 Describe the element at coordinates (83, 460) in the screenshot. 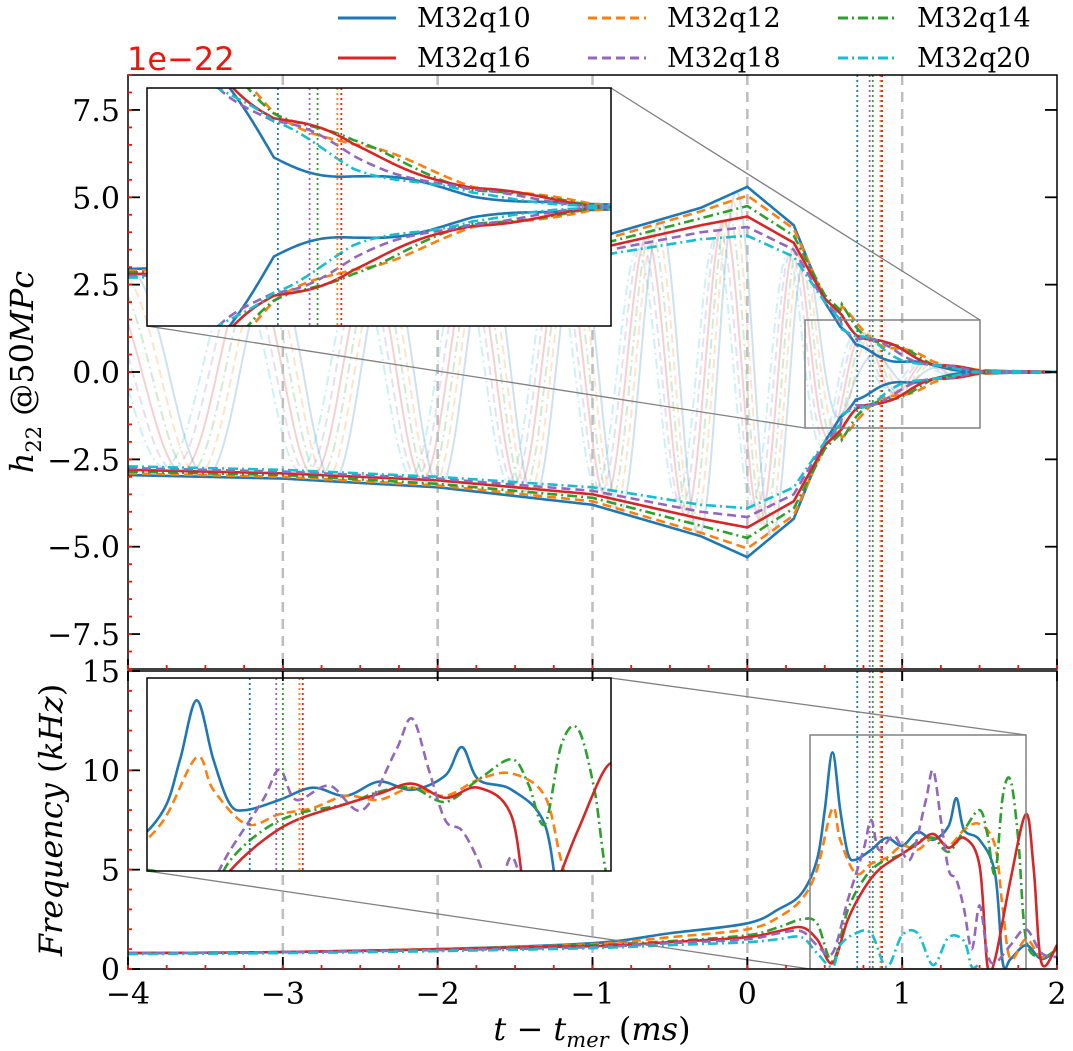

I see `y-tick-label: −2.5` at that location.